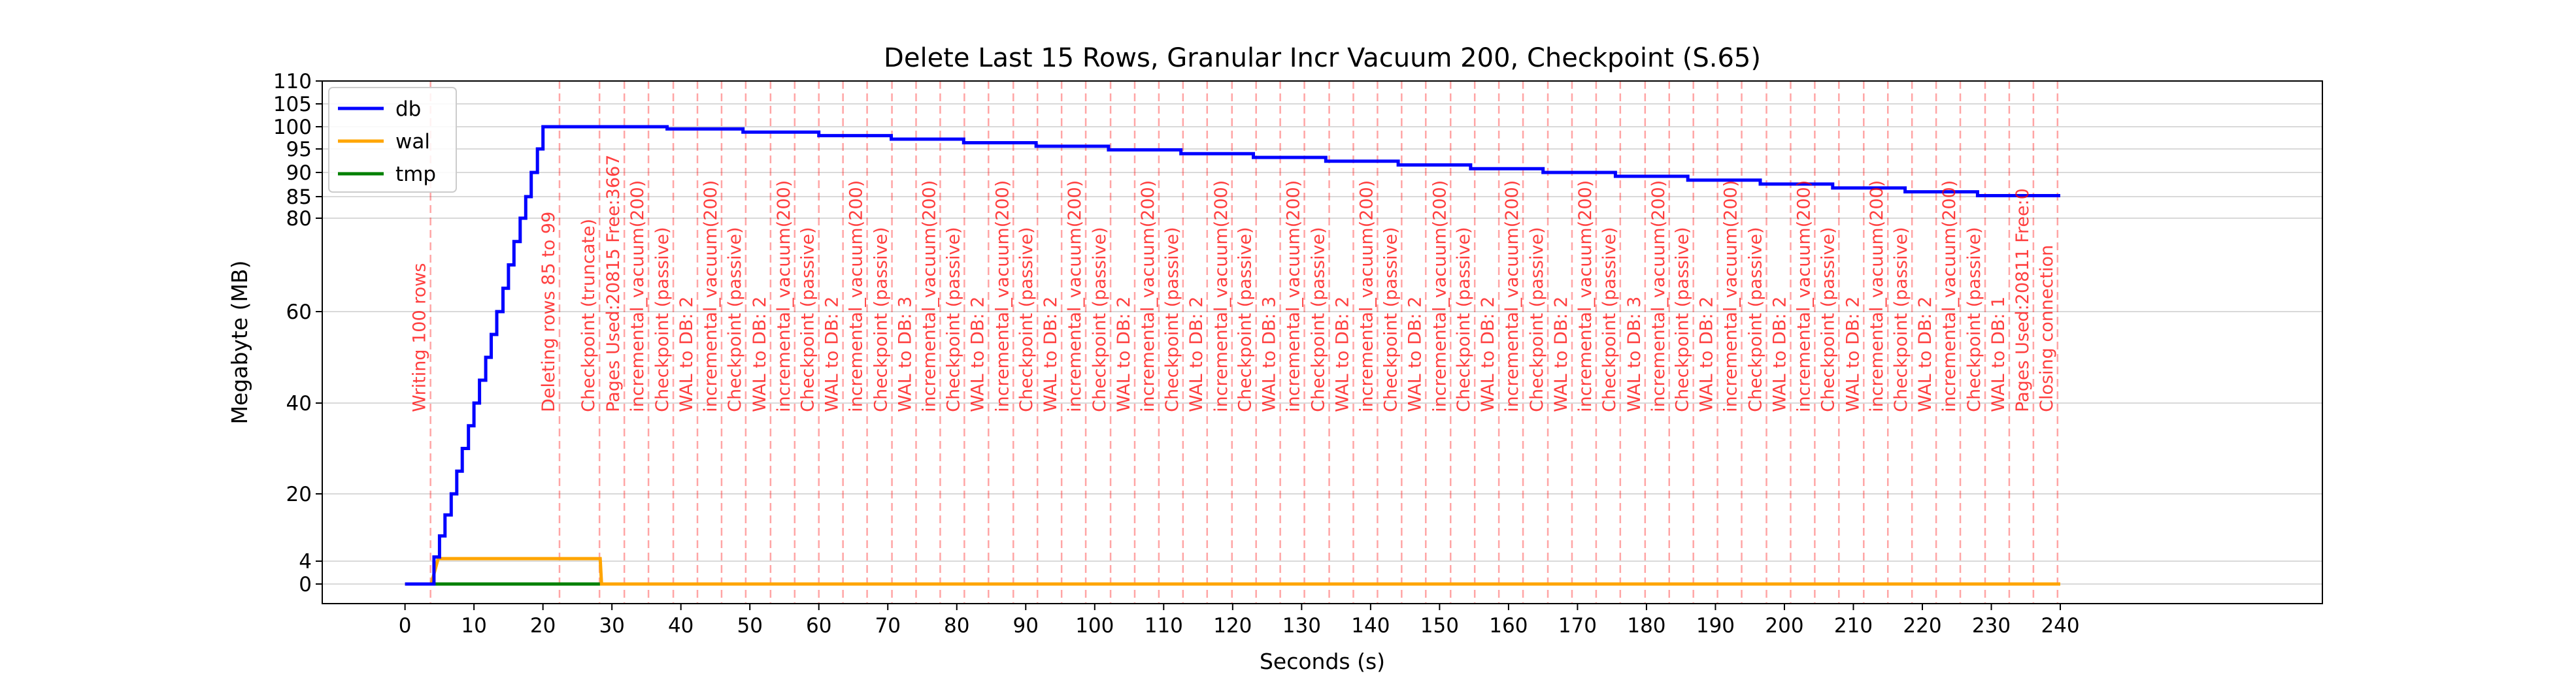 The image size is (2576, 682). I want to click on x-tick-label: 50, so click(750, 626).